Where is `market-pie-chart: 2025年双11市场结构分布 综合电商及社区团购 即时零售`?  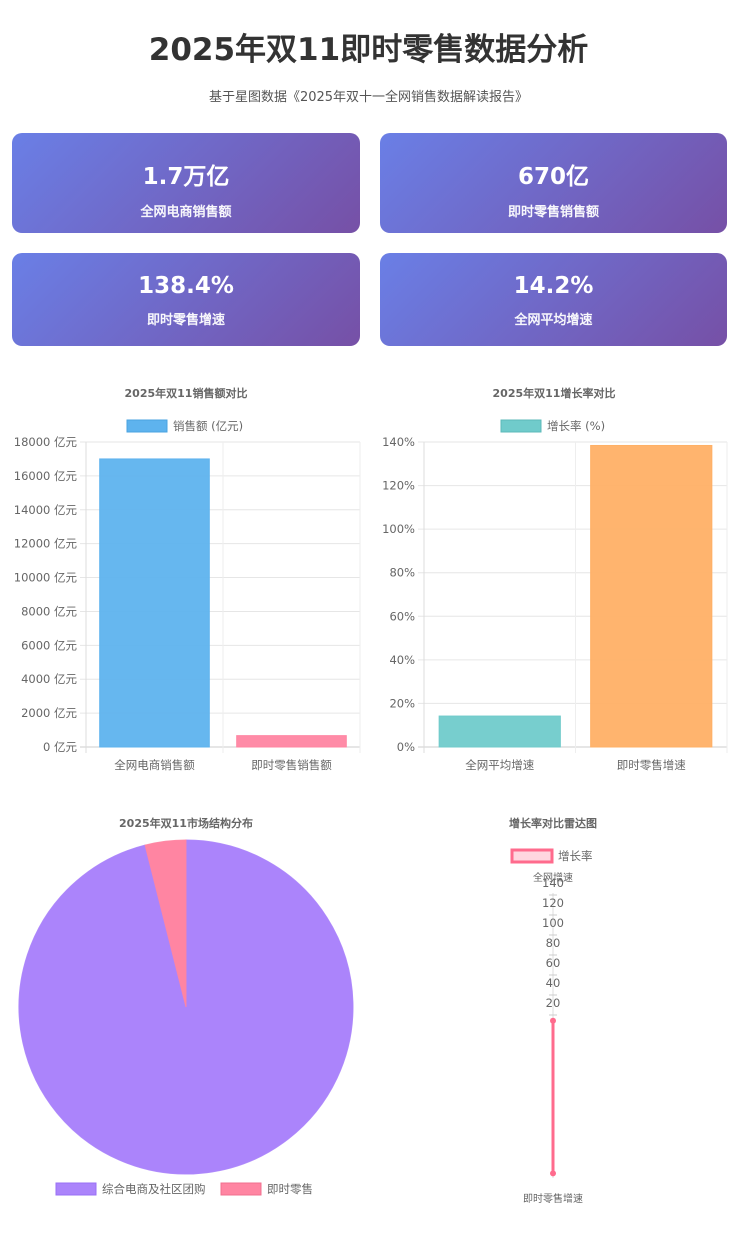
market-pie-chart: 2025年双11市场结构分布 综合电商及社区团购 即时零售 is located at coordinates (186, 1006).